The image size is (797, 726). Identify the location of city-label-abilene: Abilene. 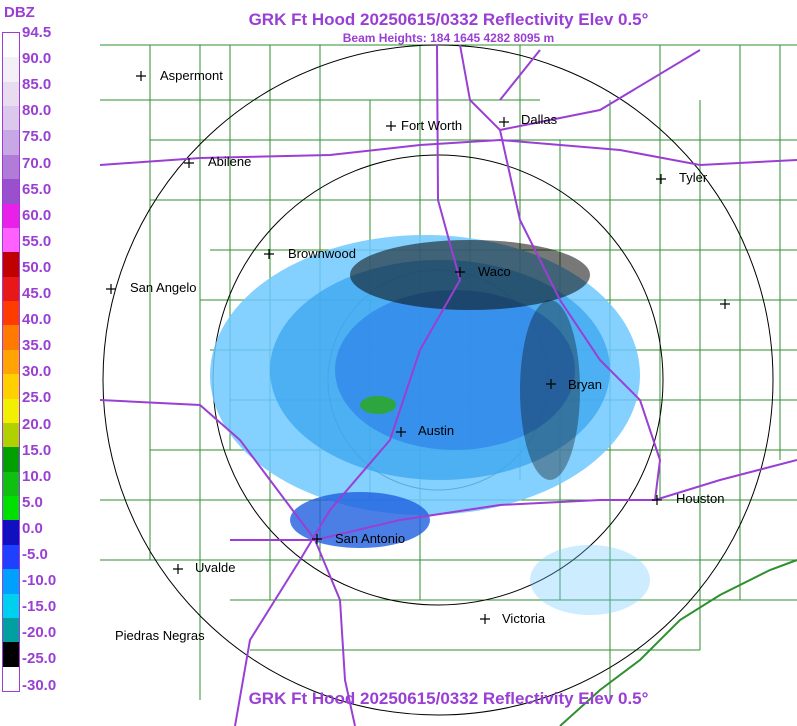
(229, 161).